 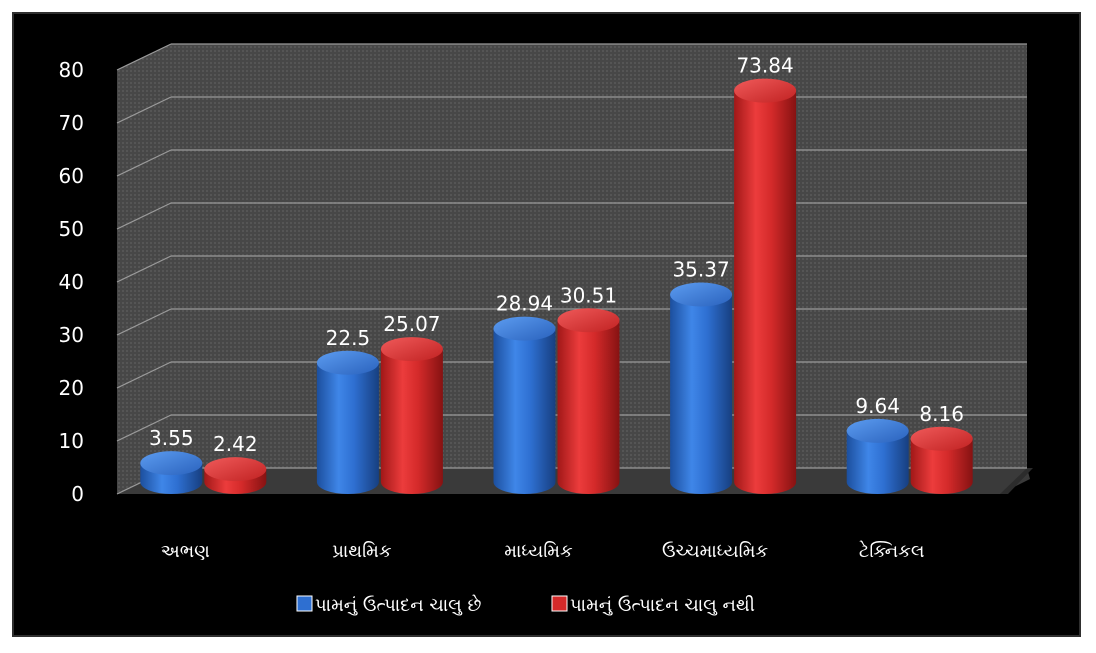 I want to click on y-tick-label: 40, so click(x=71, y=282).